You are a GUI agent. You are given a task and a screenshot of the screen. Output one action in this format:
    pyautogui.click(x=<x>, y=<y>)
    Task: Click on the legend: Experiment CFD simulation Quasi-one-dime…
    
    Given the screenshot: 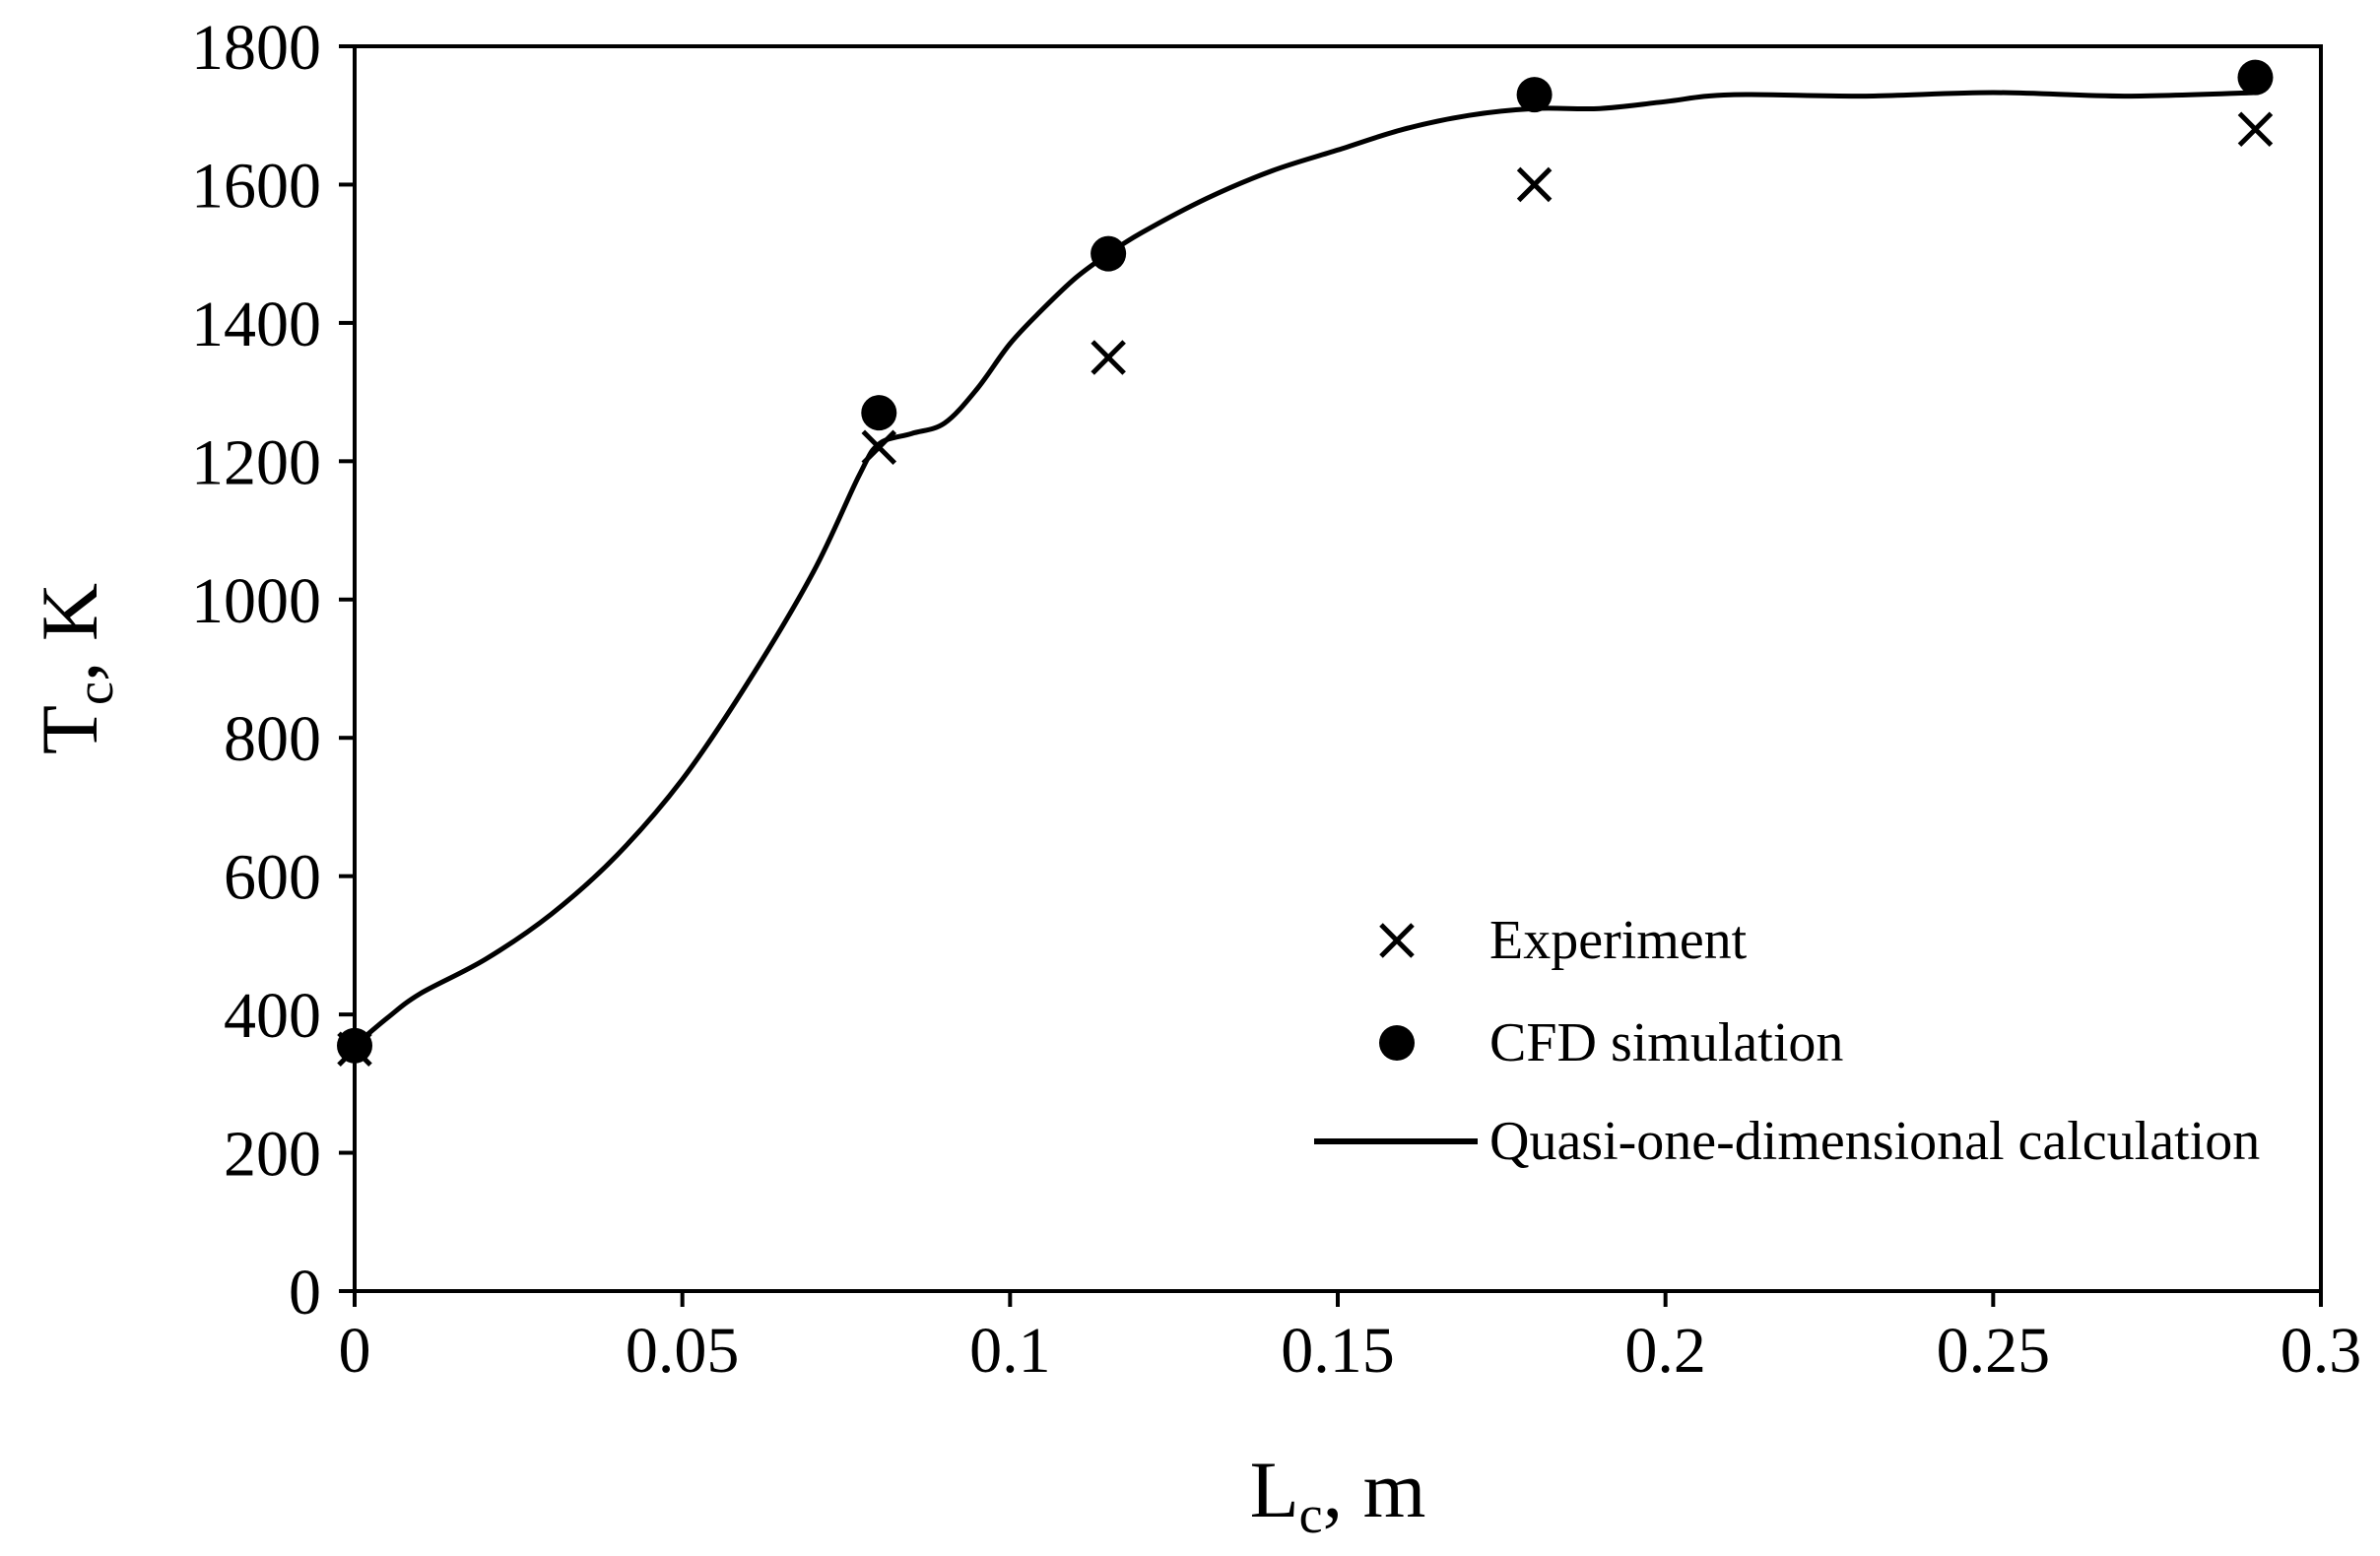 What is the action you would take?
    pyautogui.click(x=1787, y=1041)
    